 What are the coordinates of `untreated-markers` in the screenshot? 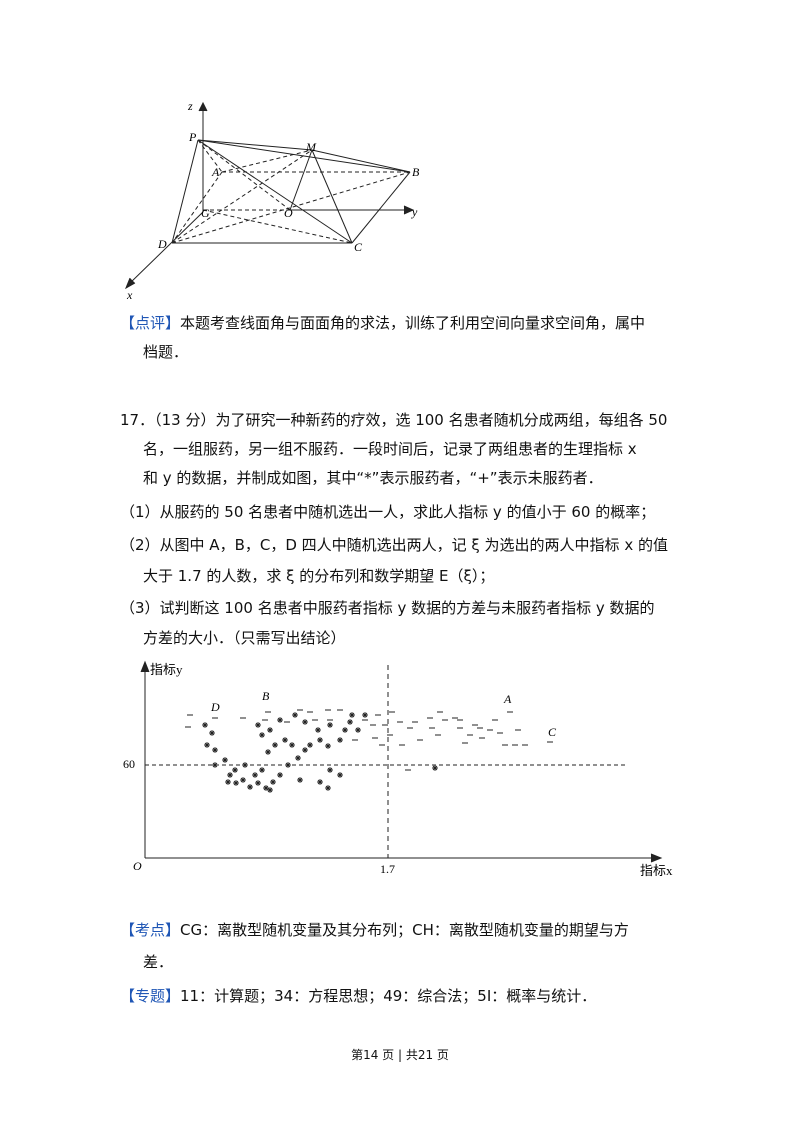 It's located at (369, 740).